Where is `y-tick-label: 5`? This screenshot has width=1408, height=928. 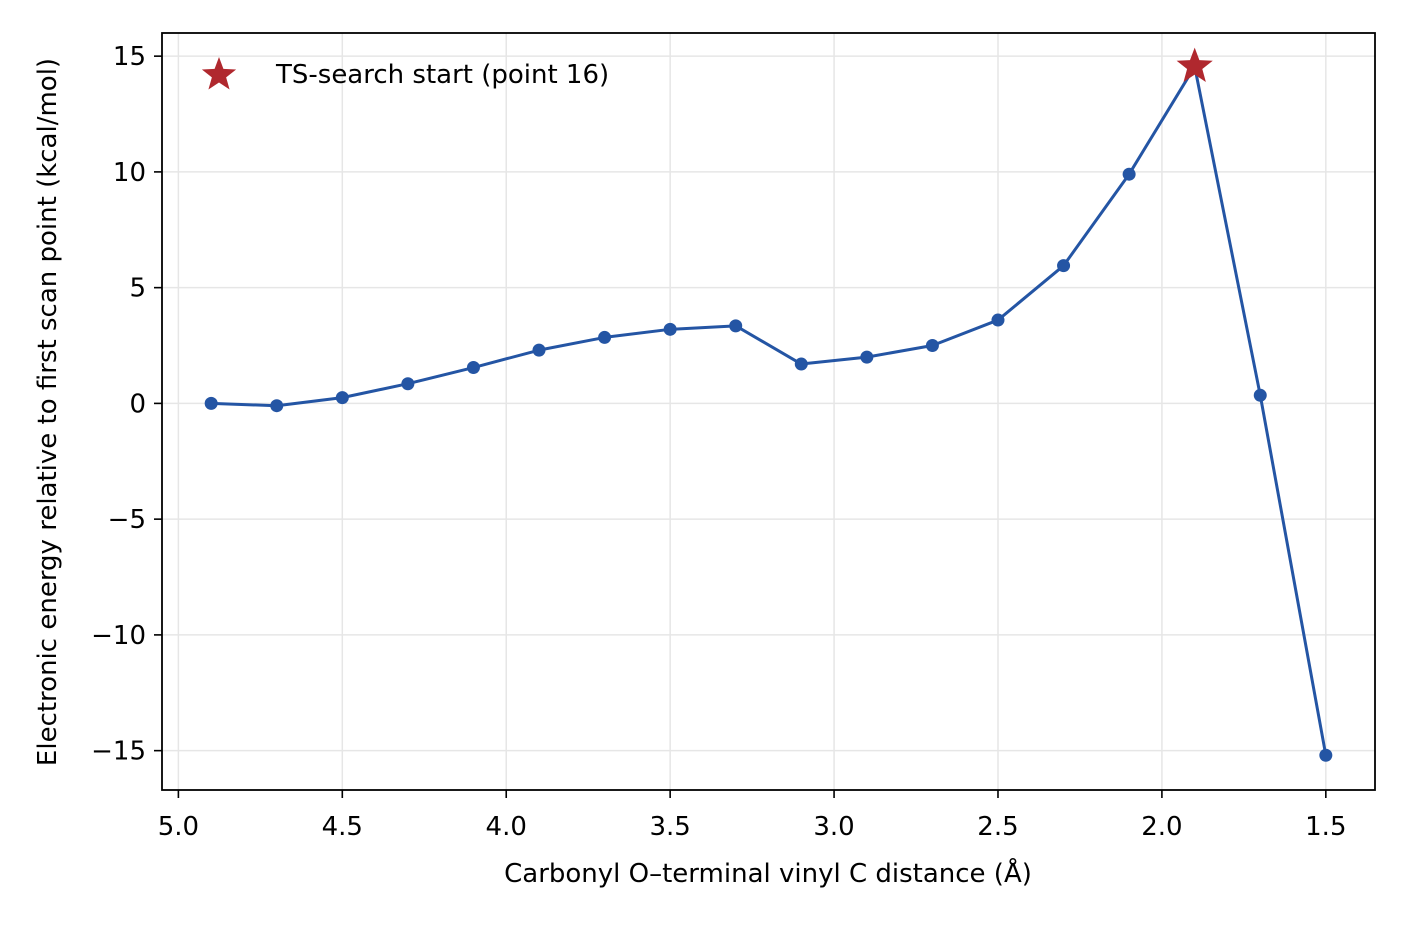
y-tick-label: 5 is located at coordinates (137, 289).